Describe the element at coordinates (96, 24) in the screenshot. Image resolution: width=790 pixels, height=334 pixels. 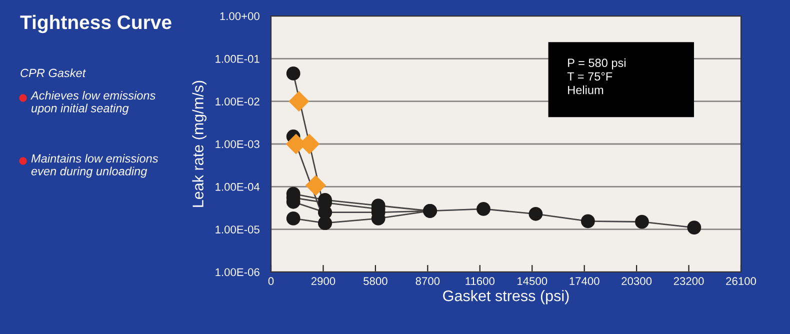
I see `text: Tightness Curve` at that location.